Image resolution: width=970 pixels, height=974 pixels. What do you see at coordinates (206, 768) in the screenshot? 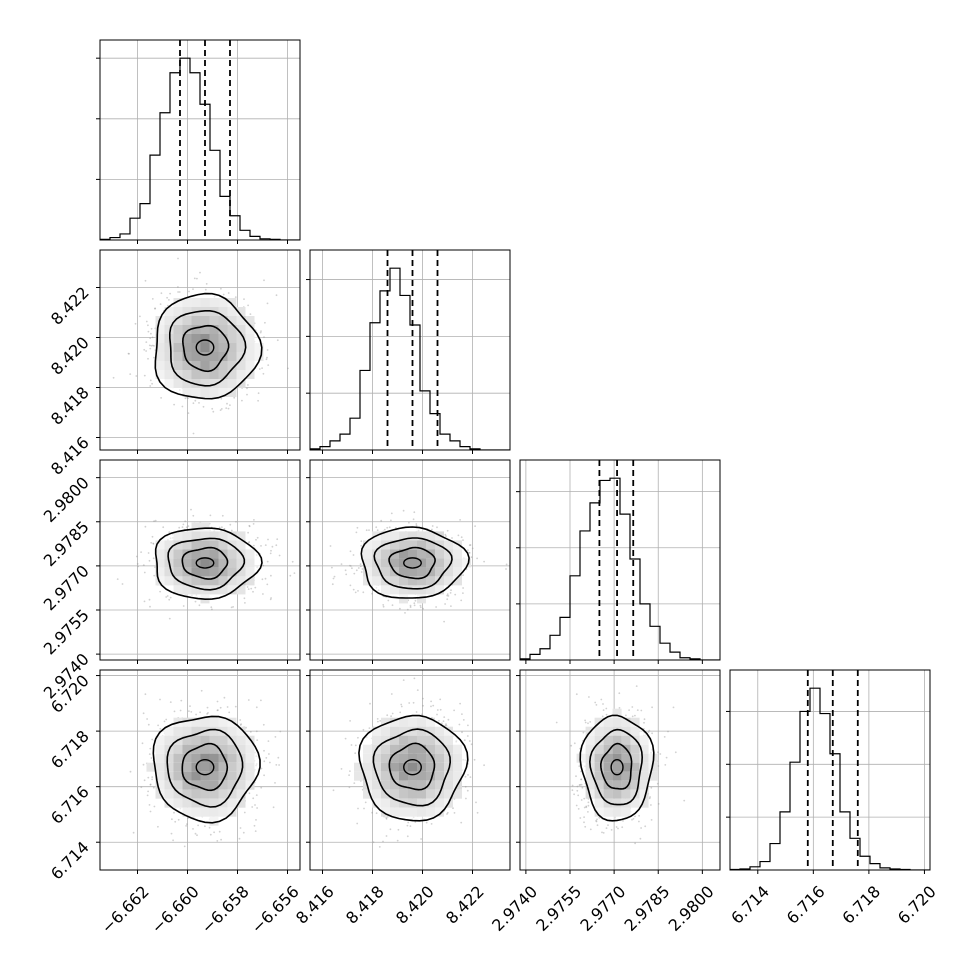
I see `joint-content` at bounding box center [206, 768].